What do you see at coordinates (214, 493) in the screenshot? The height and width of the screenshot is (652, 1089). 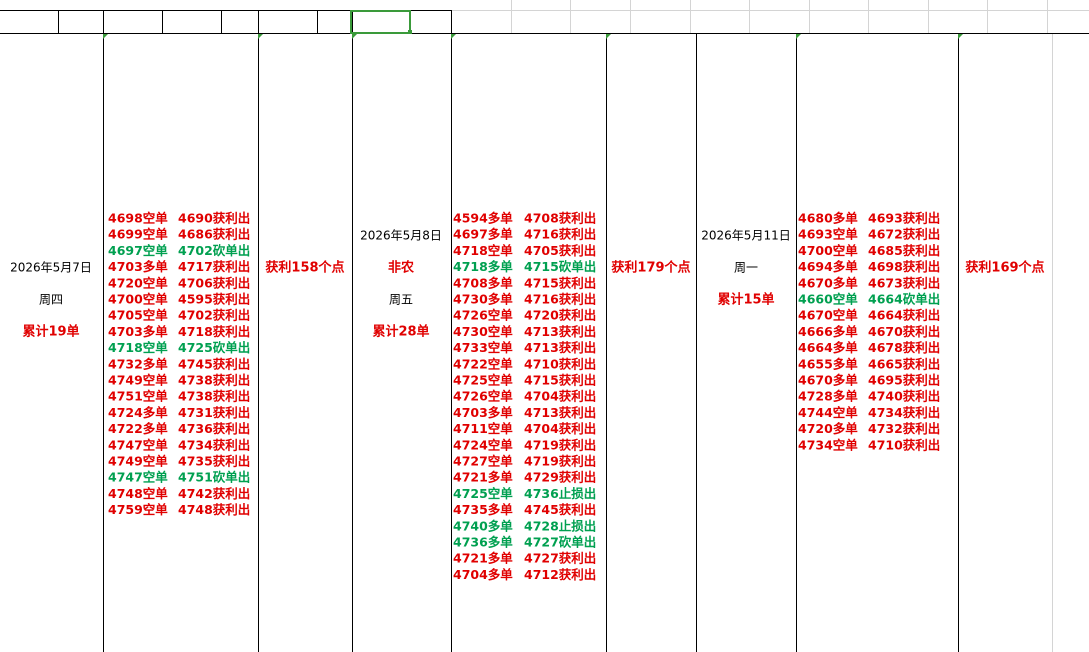 I see `trade-exit: 4742获利出` at bounding box center [214, 493].